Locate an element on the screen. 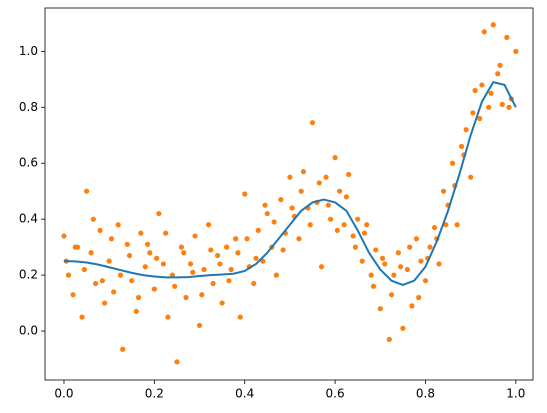 This screenshot has width=547, height=413. y-tick-label: 0.4 is located at coordinates (28, 219).